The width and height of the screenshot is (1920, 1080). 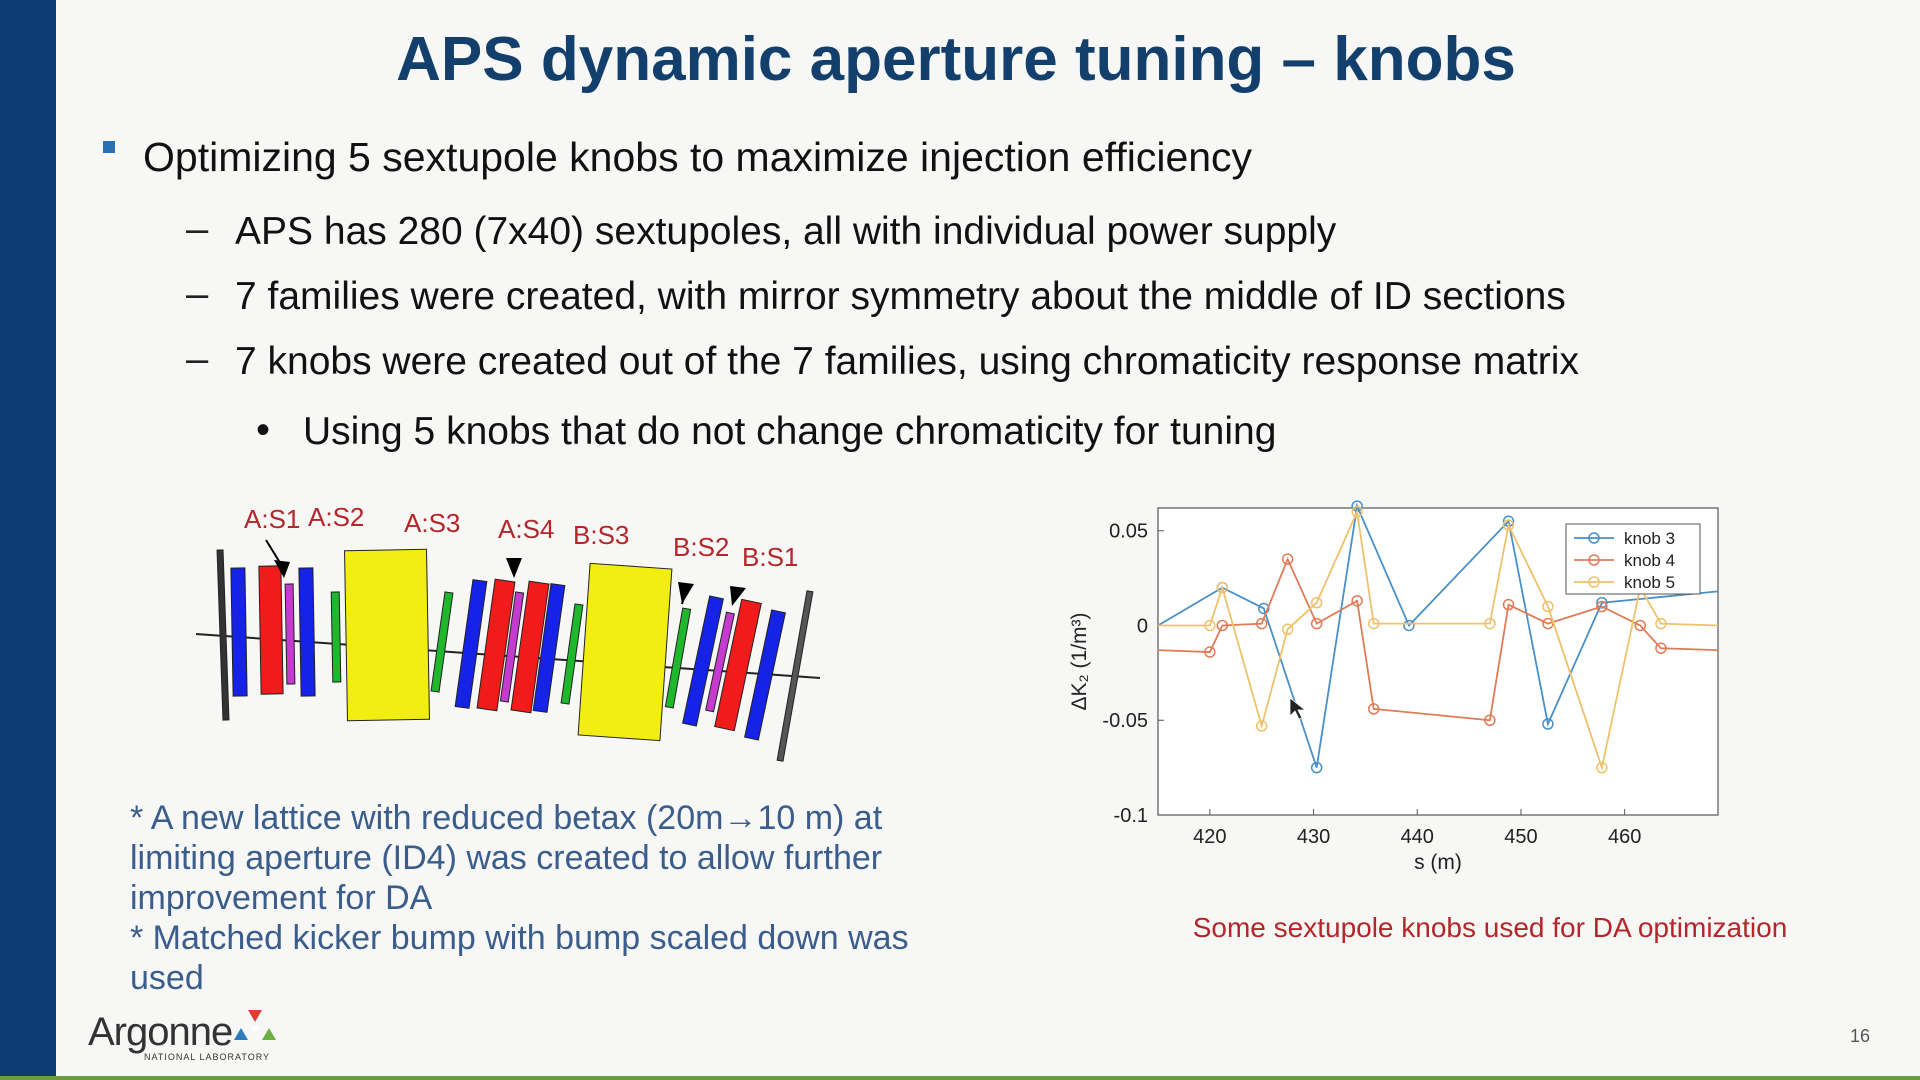 What do you see at coordinates (1079, 661) in the screenshot?
I see `y-axis-label: ΔK₂ (1/m³)` at bounding box center [1079, 661].